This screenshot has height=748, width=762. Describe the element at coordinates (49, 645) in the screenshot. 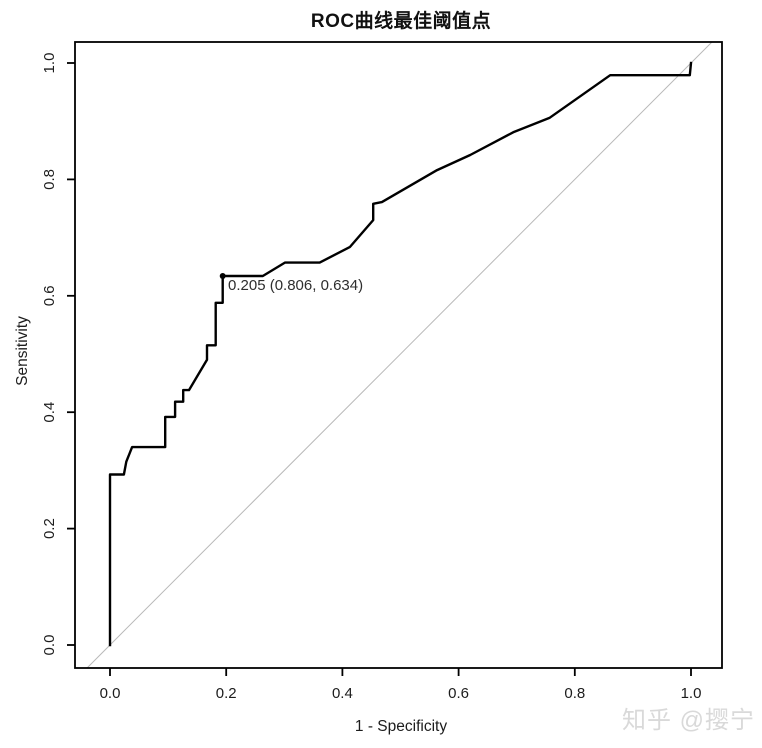

I see `y-tick-label: 0.0` at that location.